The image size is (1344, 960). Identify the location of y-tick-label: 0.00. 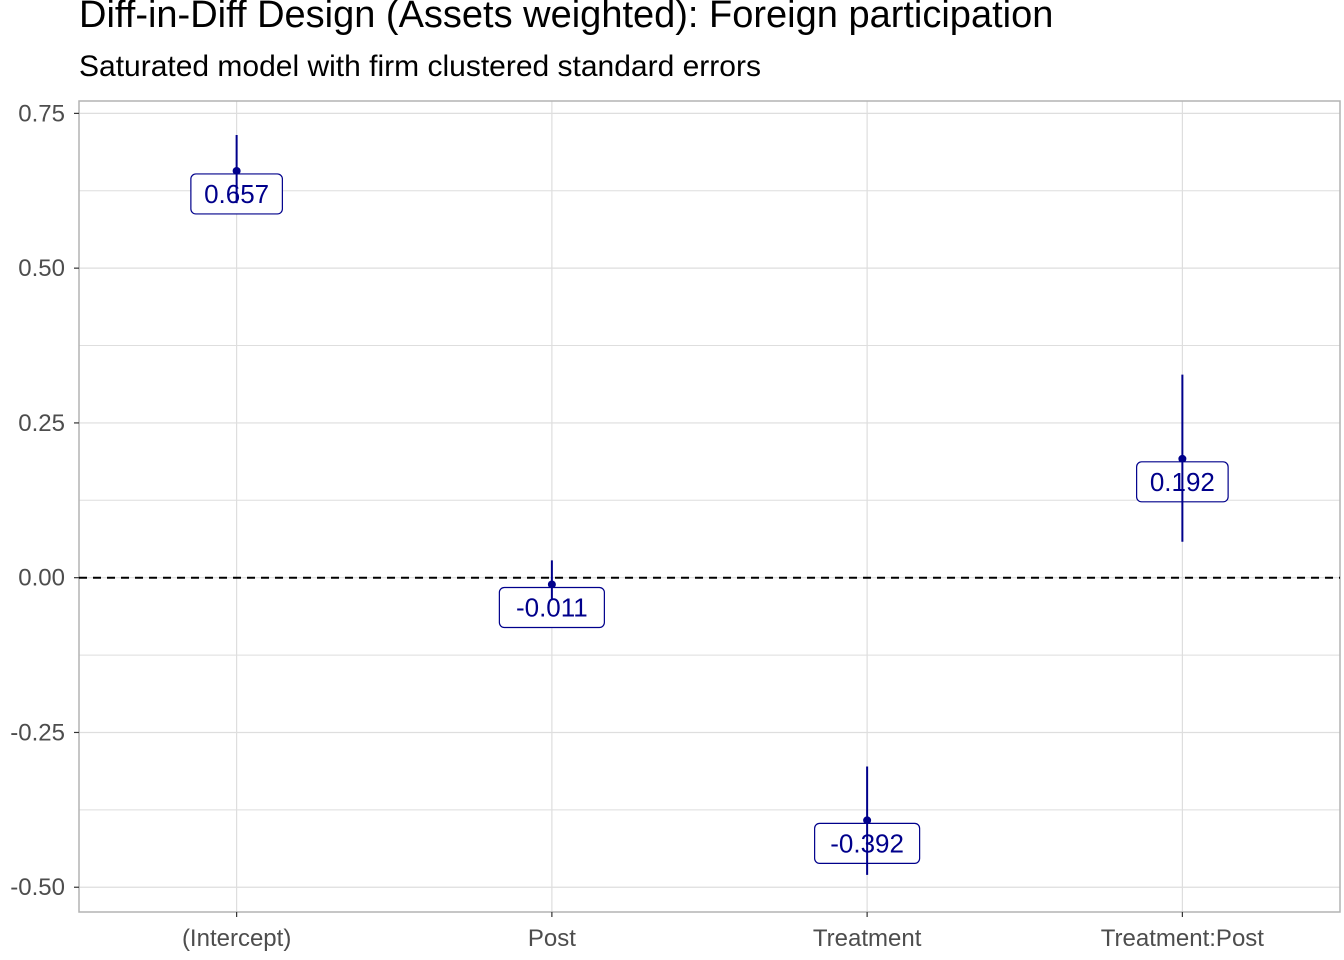
(41, 578).